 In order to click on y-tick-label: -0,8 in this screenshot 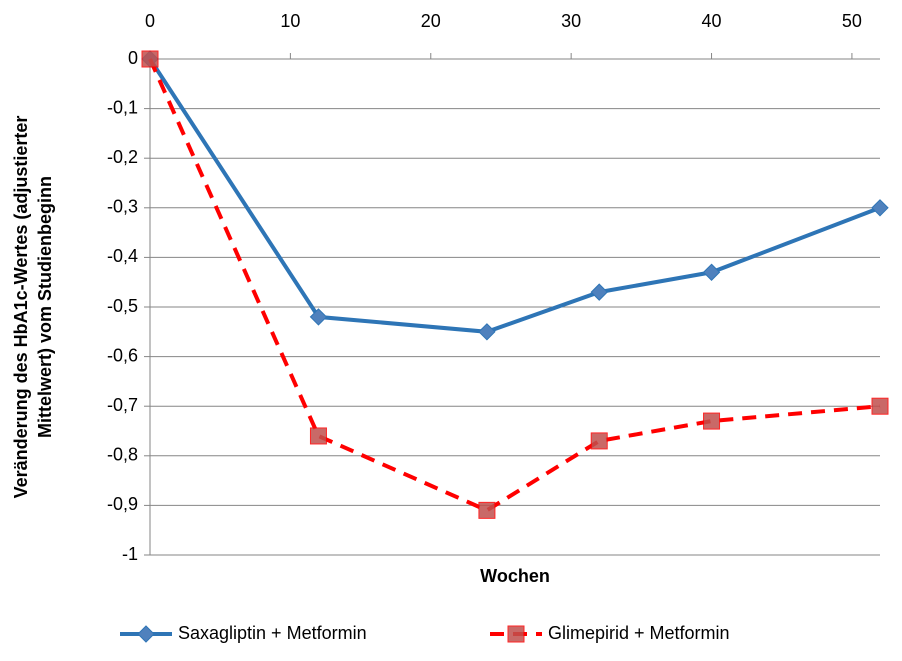, I will do `click(122, 455)`.